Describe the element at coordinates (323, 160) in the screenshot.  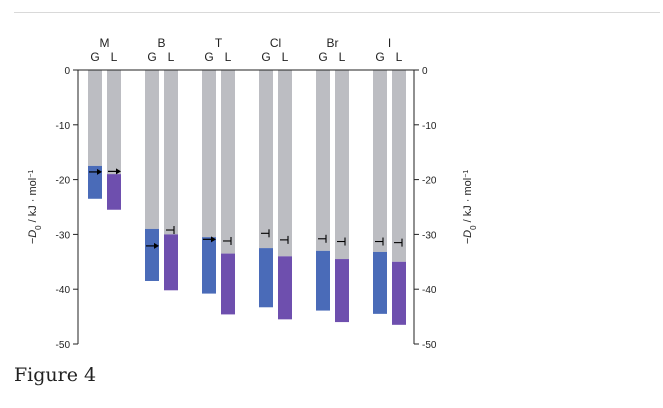
I see `bar-gray-g-br` at that location.